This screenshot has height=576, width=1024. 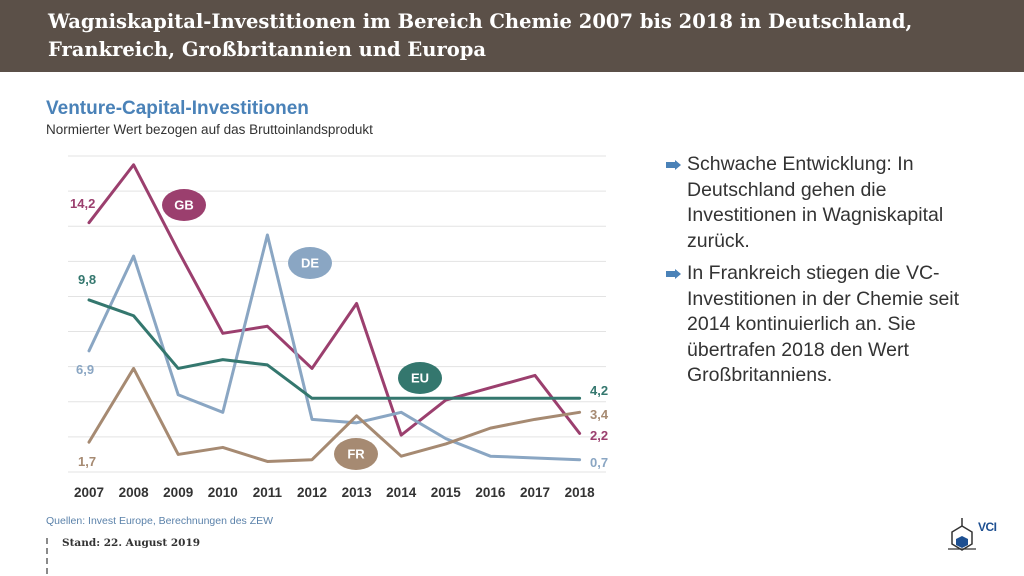 What do you see at coordinates (962, 534) in the screenshot?
I see `vci-hexagon-logo` at bounding box center [962, 534].